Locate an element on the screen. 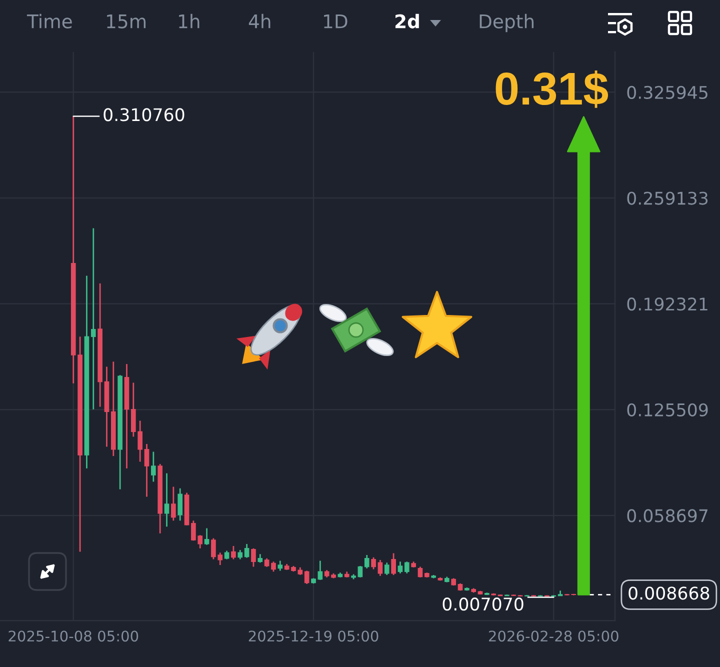 The width and height of the screenshot is (720, 667). text: 1D is located at coordinates (336, 21).